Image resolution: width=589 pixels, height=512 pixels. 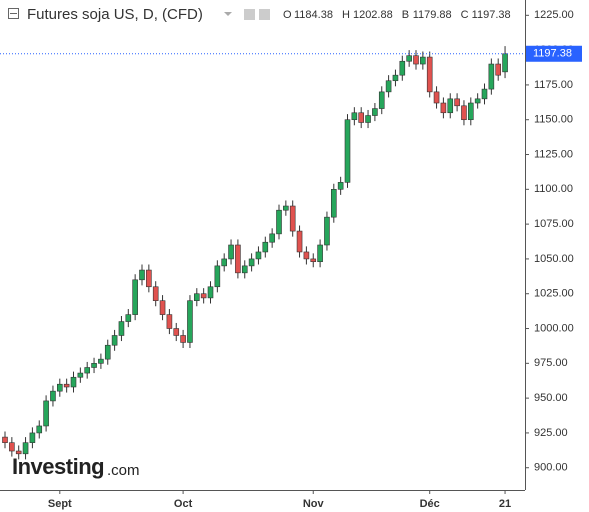 What do you see at coordinates (551, 363) in the screenshot?
I see `y-tick-label: 975.00` at bounding box center [551, 363].